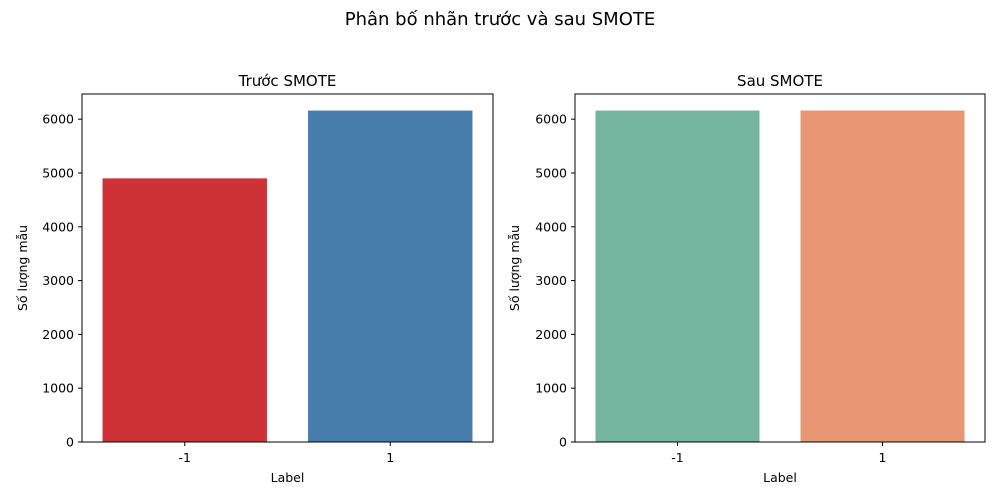  I want to click on chart-title: Trước SMOTE, so click(287, 81).